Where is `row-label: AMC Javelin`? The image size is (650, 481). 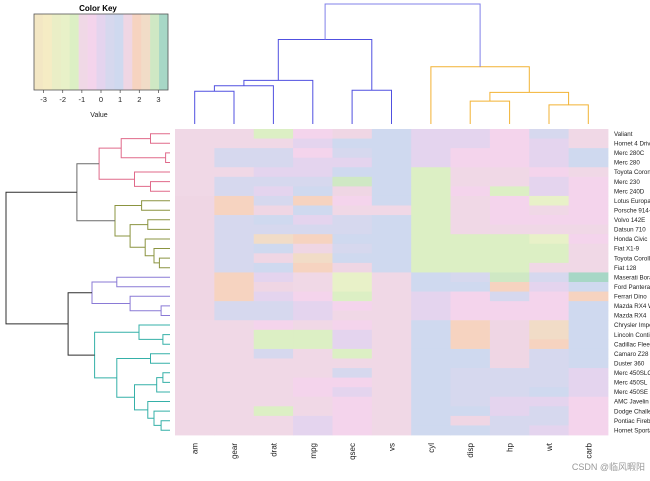
row-label: AMC Javelin is located at coordinates (631, 402).